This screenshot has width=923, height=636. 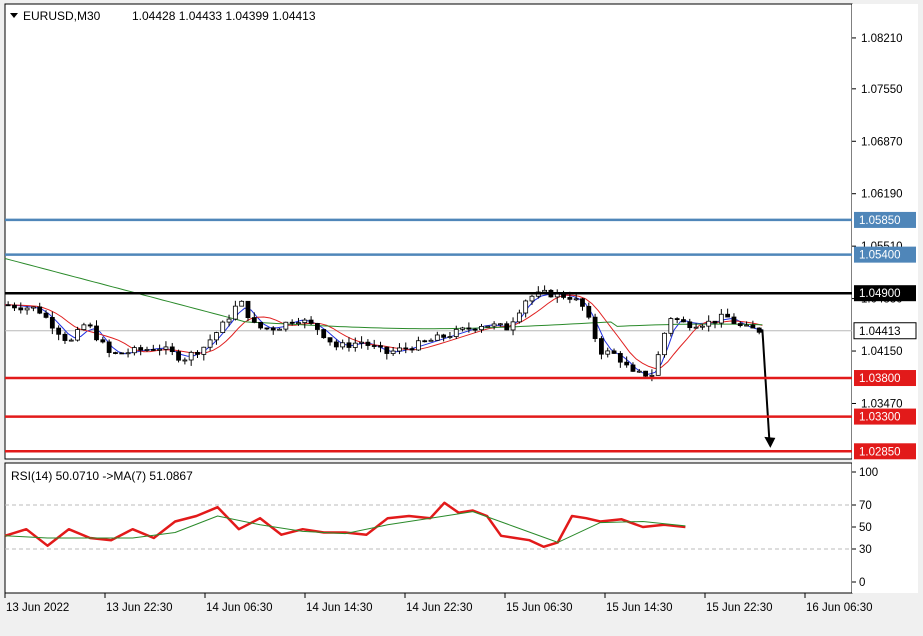 What do you see at coordinates (880, 379) in the screenshot?
I see `level-label: 1.03800` at bounding box center [880, 379].